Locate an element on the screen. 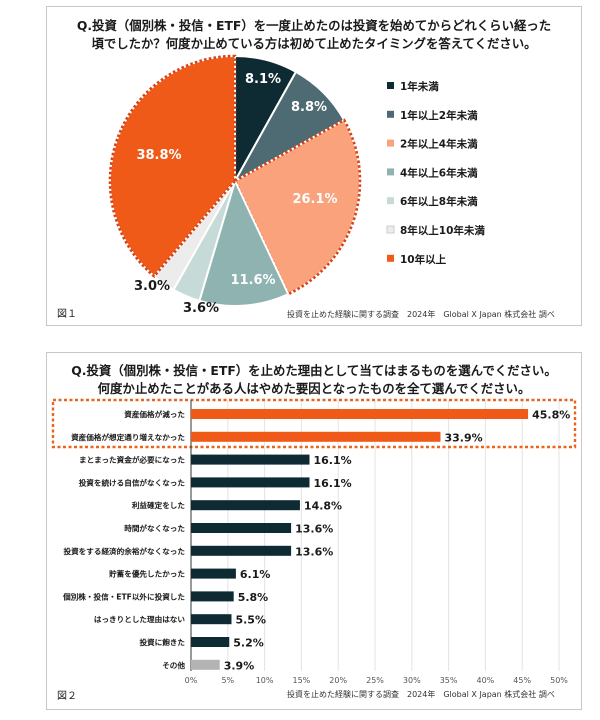 This screenshot has height=720, width=600. bar-category-label: はっきりとした理由はない is located at coordinates (140, 619).